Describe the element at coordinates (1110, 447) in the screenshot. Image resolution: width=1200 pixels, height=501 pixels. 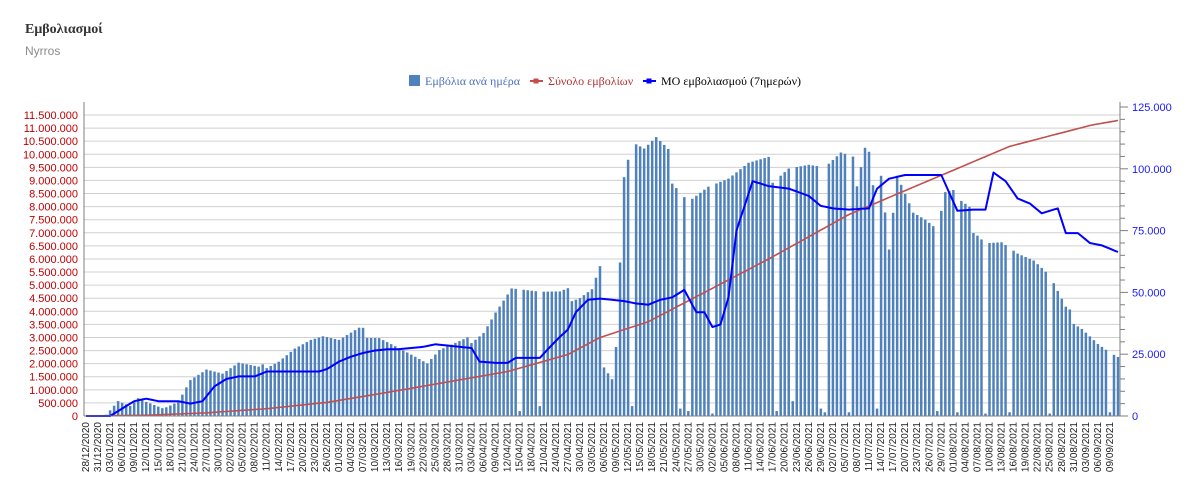
I see `x-tick-label: 09/09/2021` at that location.